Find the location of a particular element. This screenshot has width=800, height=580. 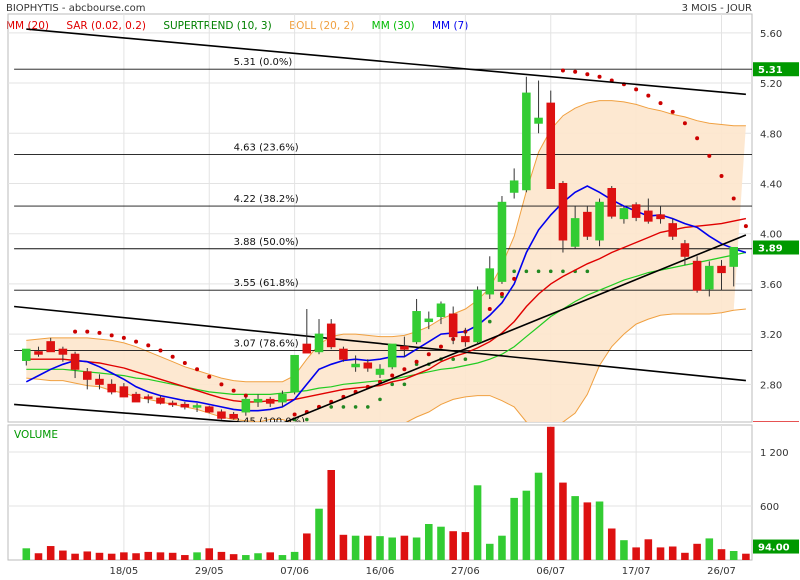

legend-supertrend: SUPERTREND (10, 3) is located at coordinates (217, 26).